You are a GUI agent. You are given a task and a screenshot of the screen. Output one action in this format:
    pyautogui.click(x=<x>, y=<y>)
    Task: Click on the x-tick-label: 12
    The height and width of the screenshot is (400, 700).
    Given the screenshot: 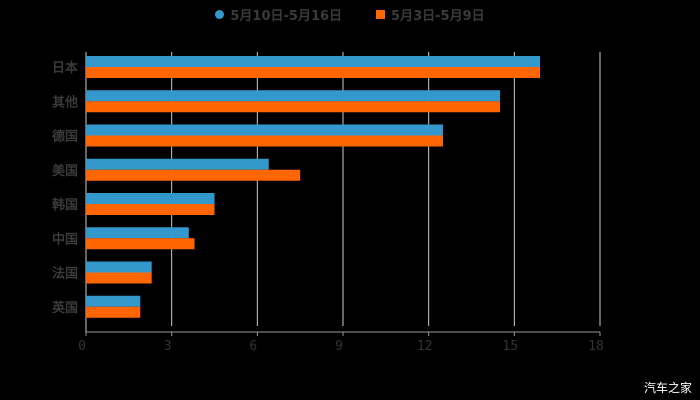 What is the action you would take?
    pyautogui.click(x=425, y=346)
    